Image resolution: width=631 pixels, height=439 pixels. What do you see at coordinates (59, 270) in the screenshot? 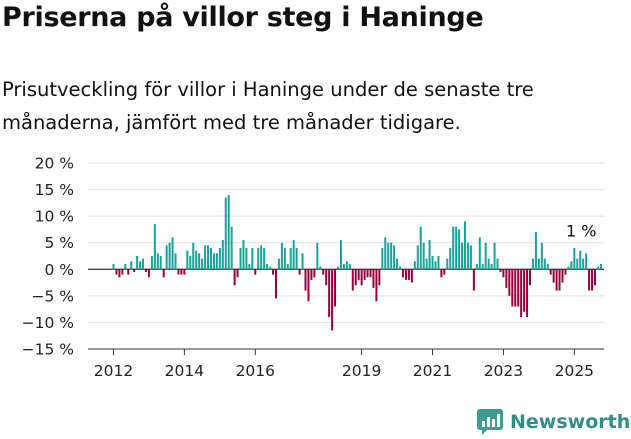
I see `y-tick-label: 0 %` at bounding box center [59, 270].